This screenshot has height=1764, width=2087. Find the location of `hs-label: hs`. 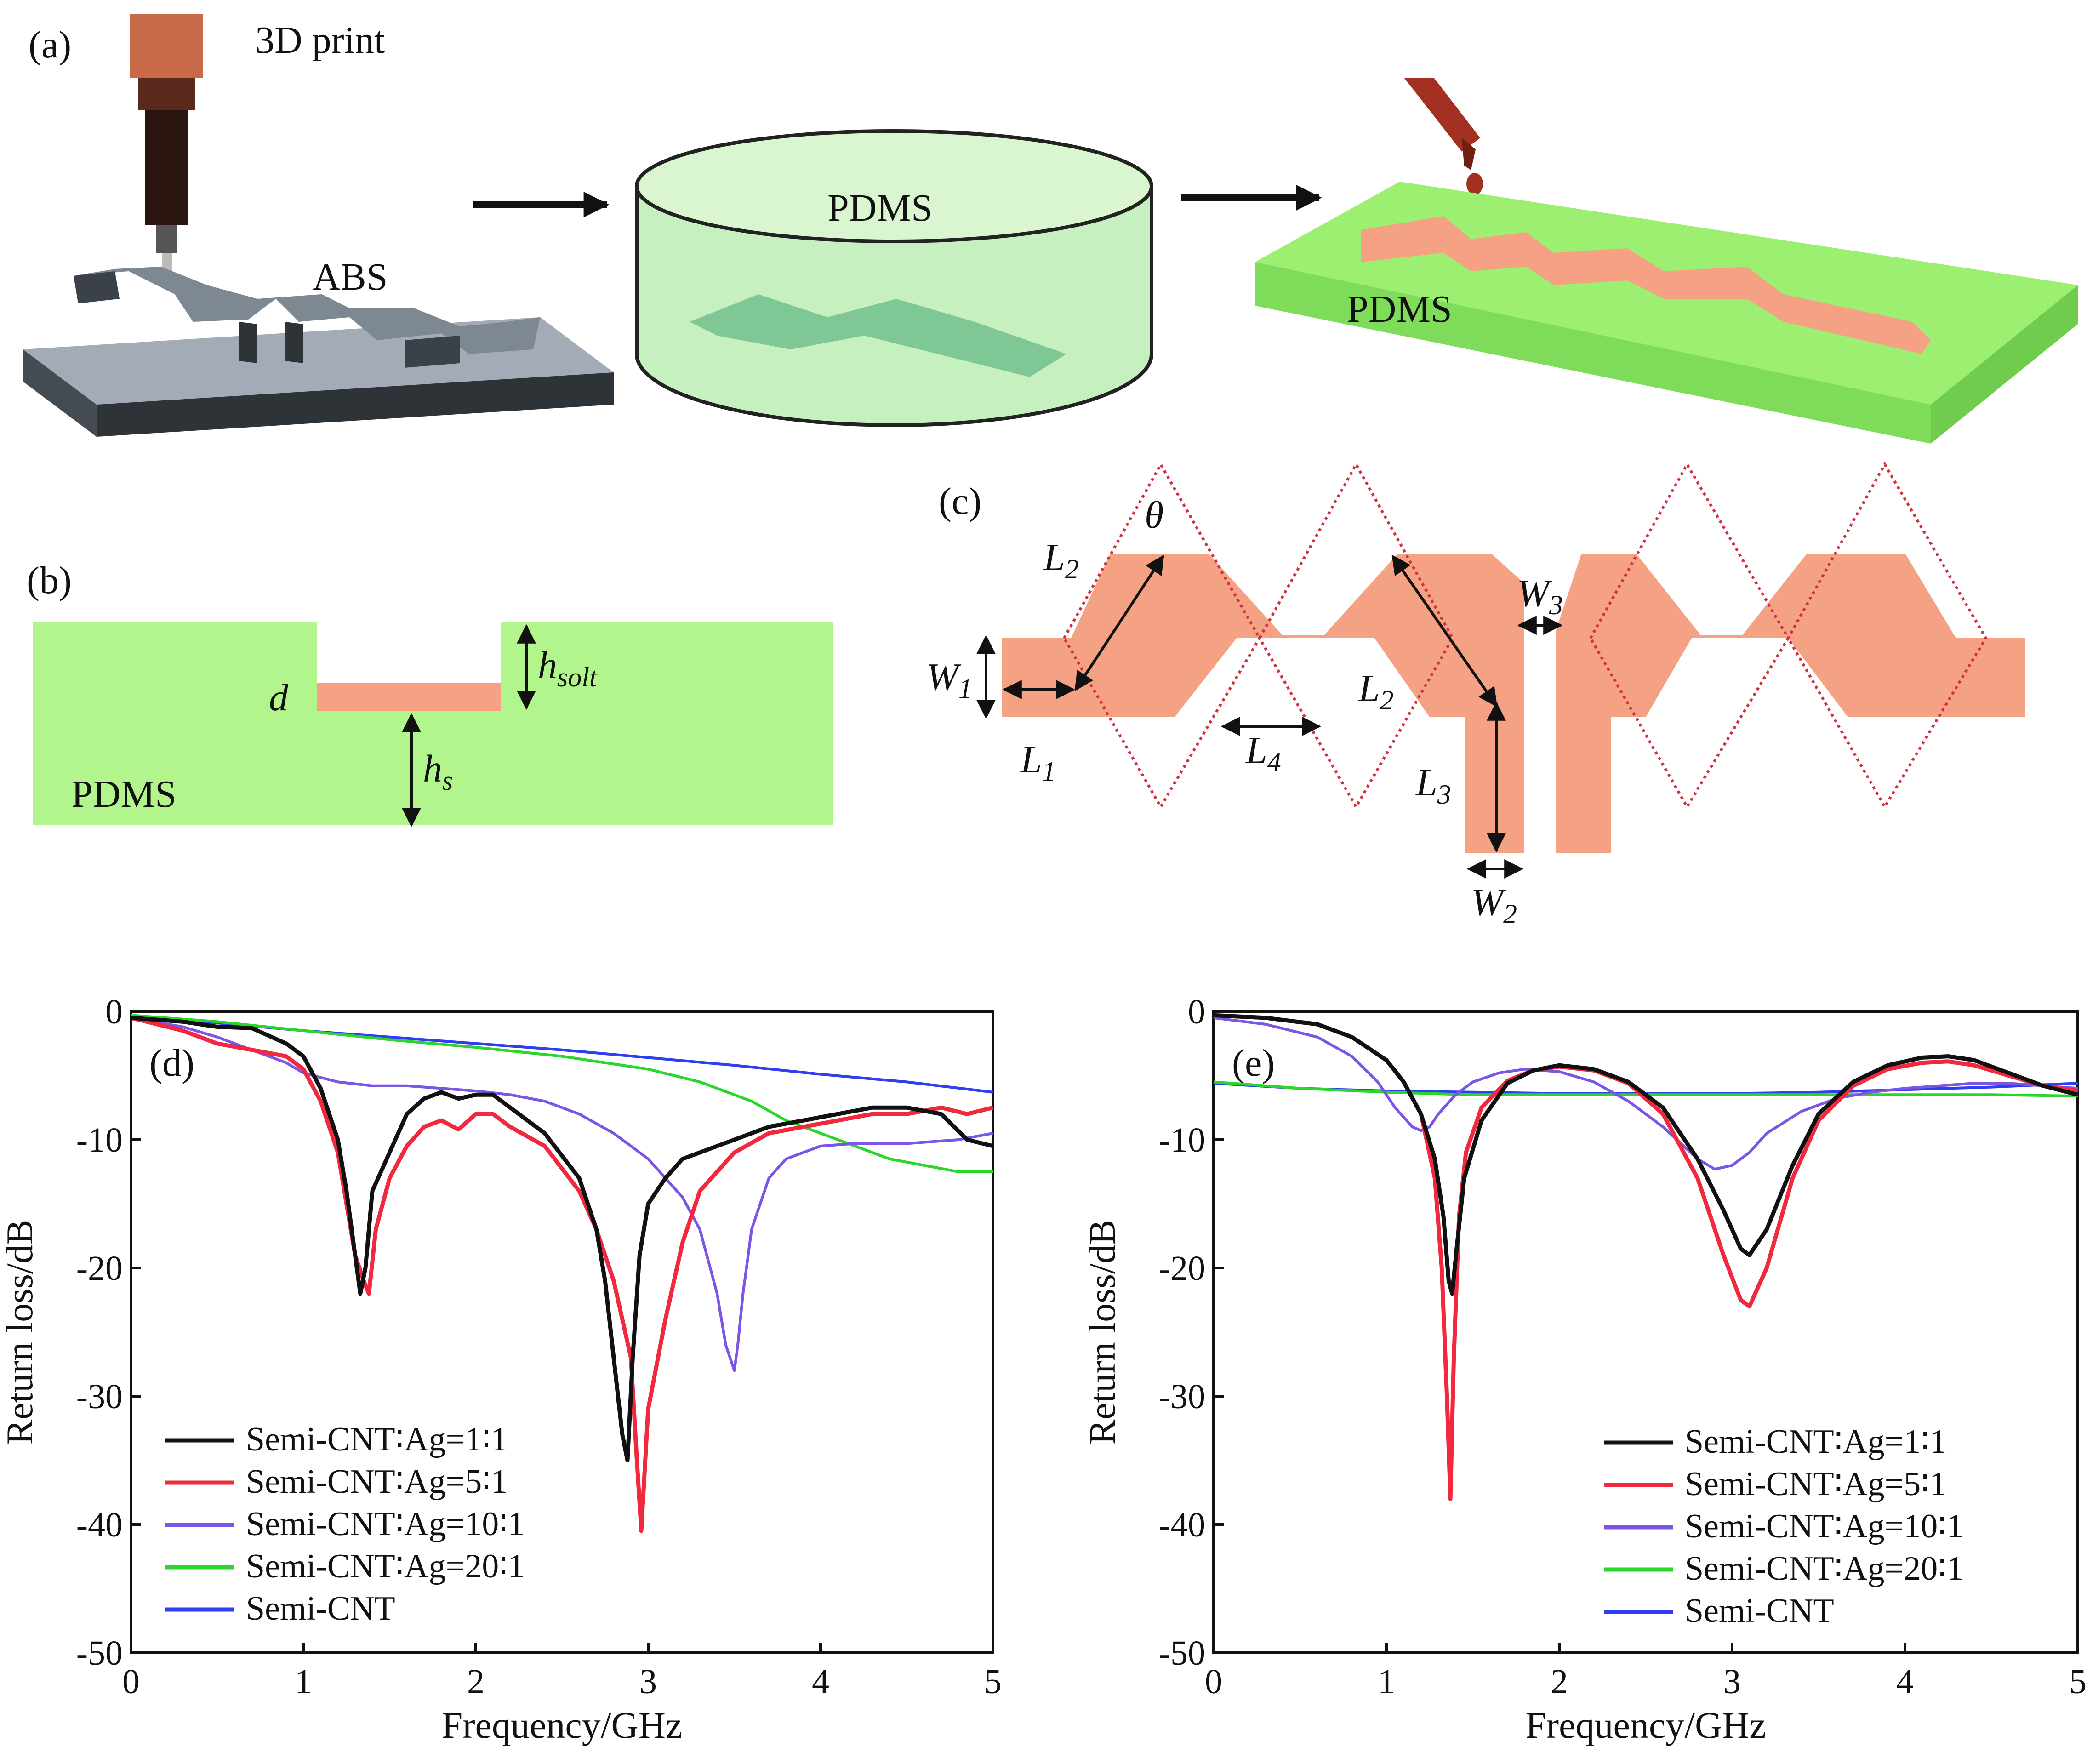

hs-label: hs is located at coordinates (438, 772).